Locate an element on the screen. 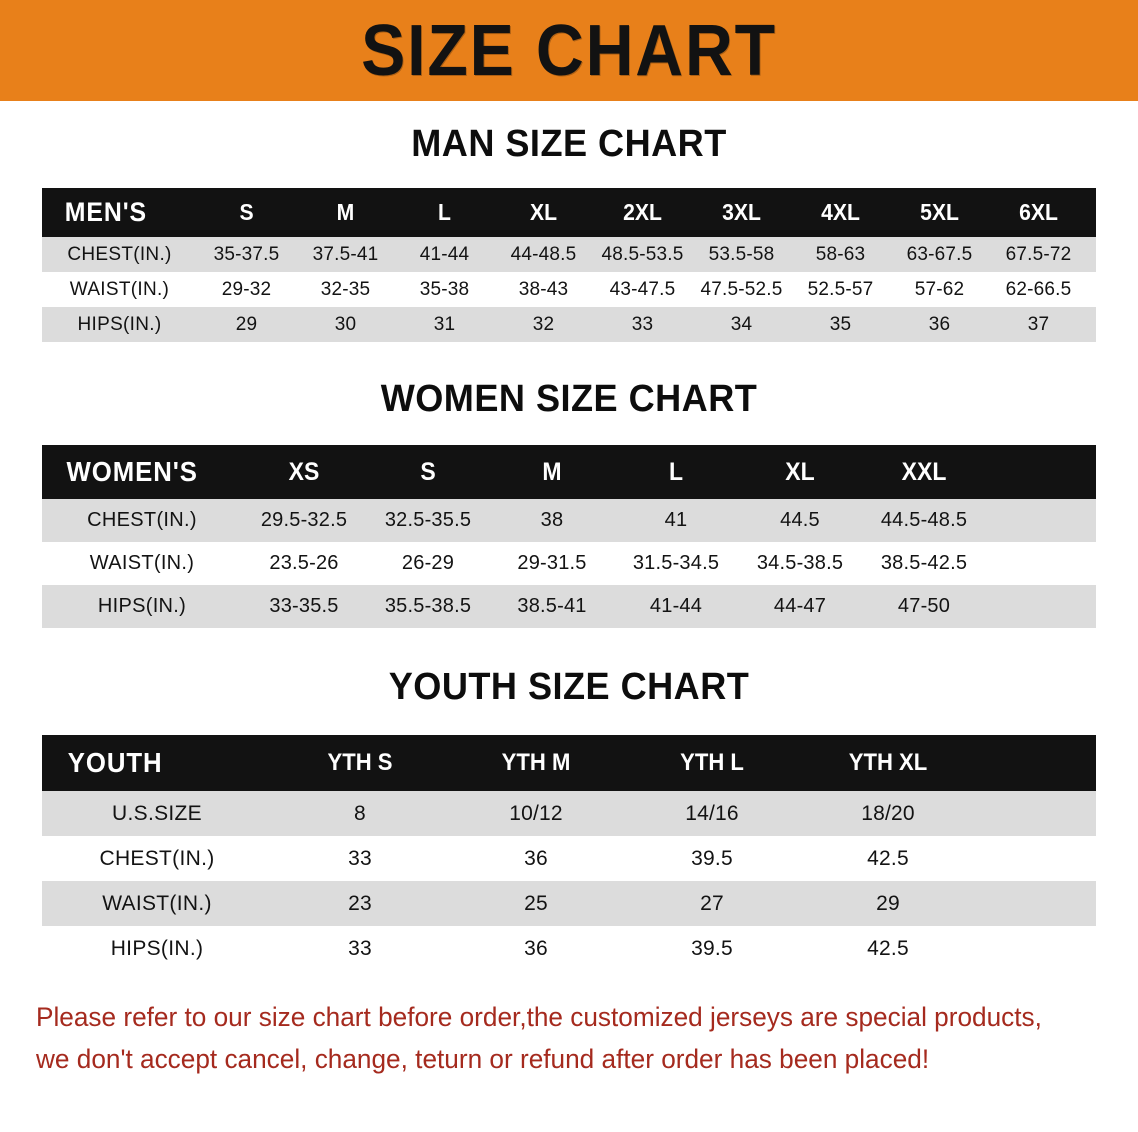  men-measurement-value: 43-47.5 is located at coordinates (642, 289).